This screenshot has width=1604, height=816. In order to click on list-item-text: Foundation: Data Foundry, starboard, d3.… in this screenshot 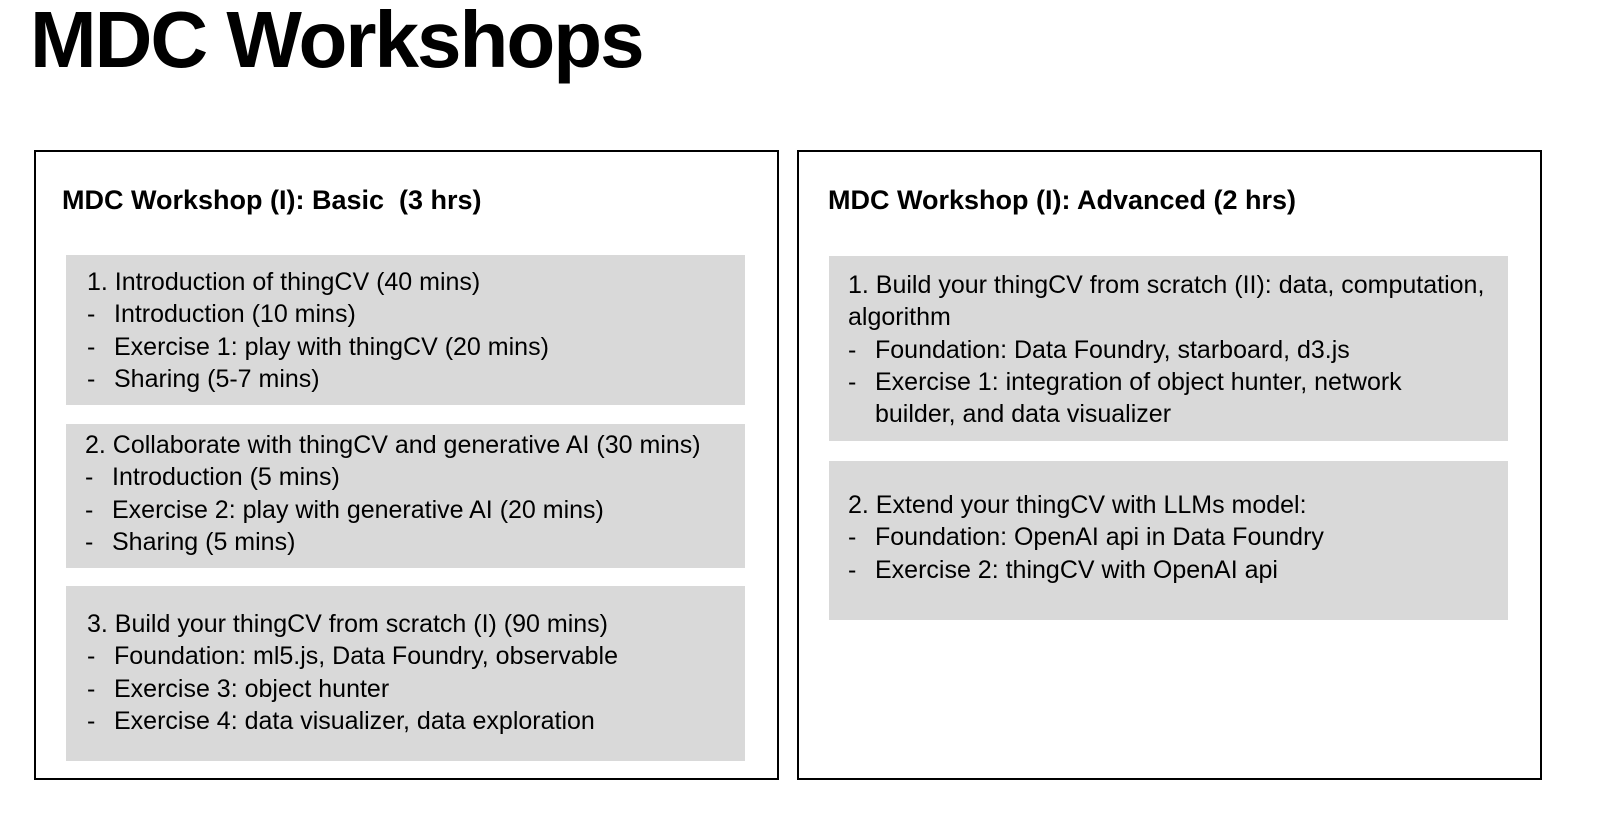, I will do `click(1112, 349)`.